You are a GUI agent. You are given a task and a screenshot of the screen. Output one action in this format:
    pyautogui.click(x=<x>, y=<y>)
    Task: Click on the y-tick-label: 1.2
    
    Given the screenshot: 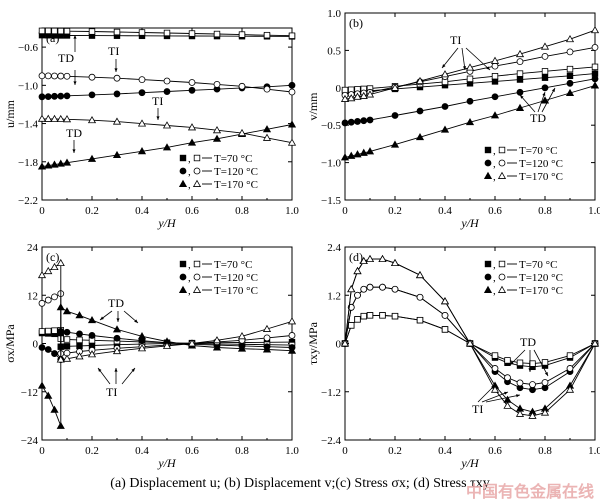 What is the action you would take?
    pyautogui.click(x=334, y=296)
    